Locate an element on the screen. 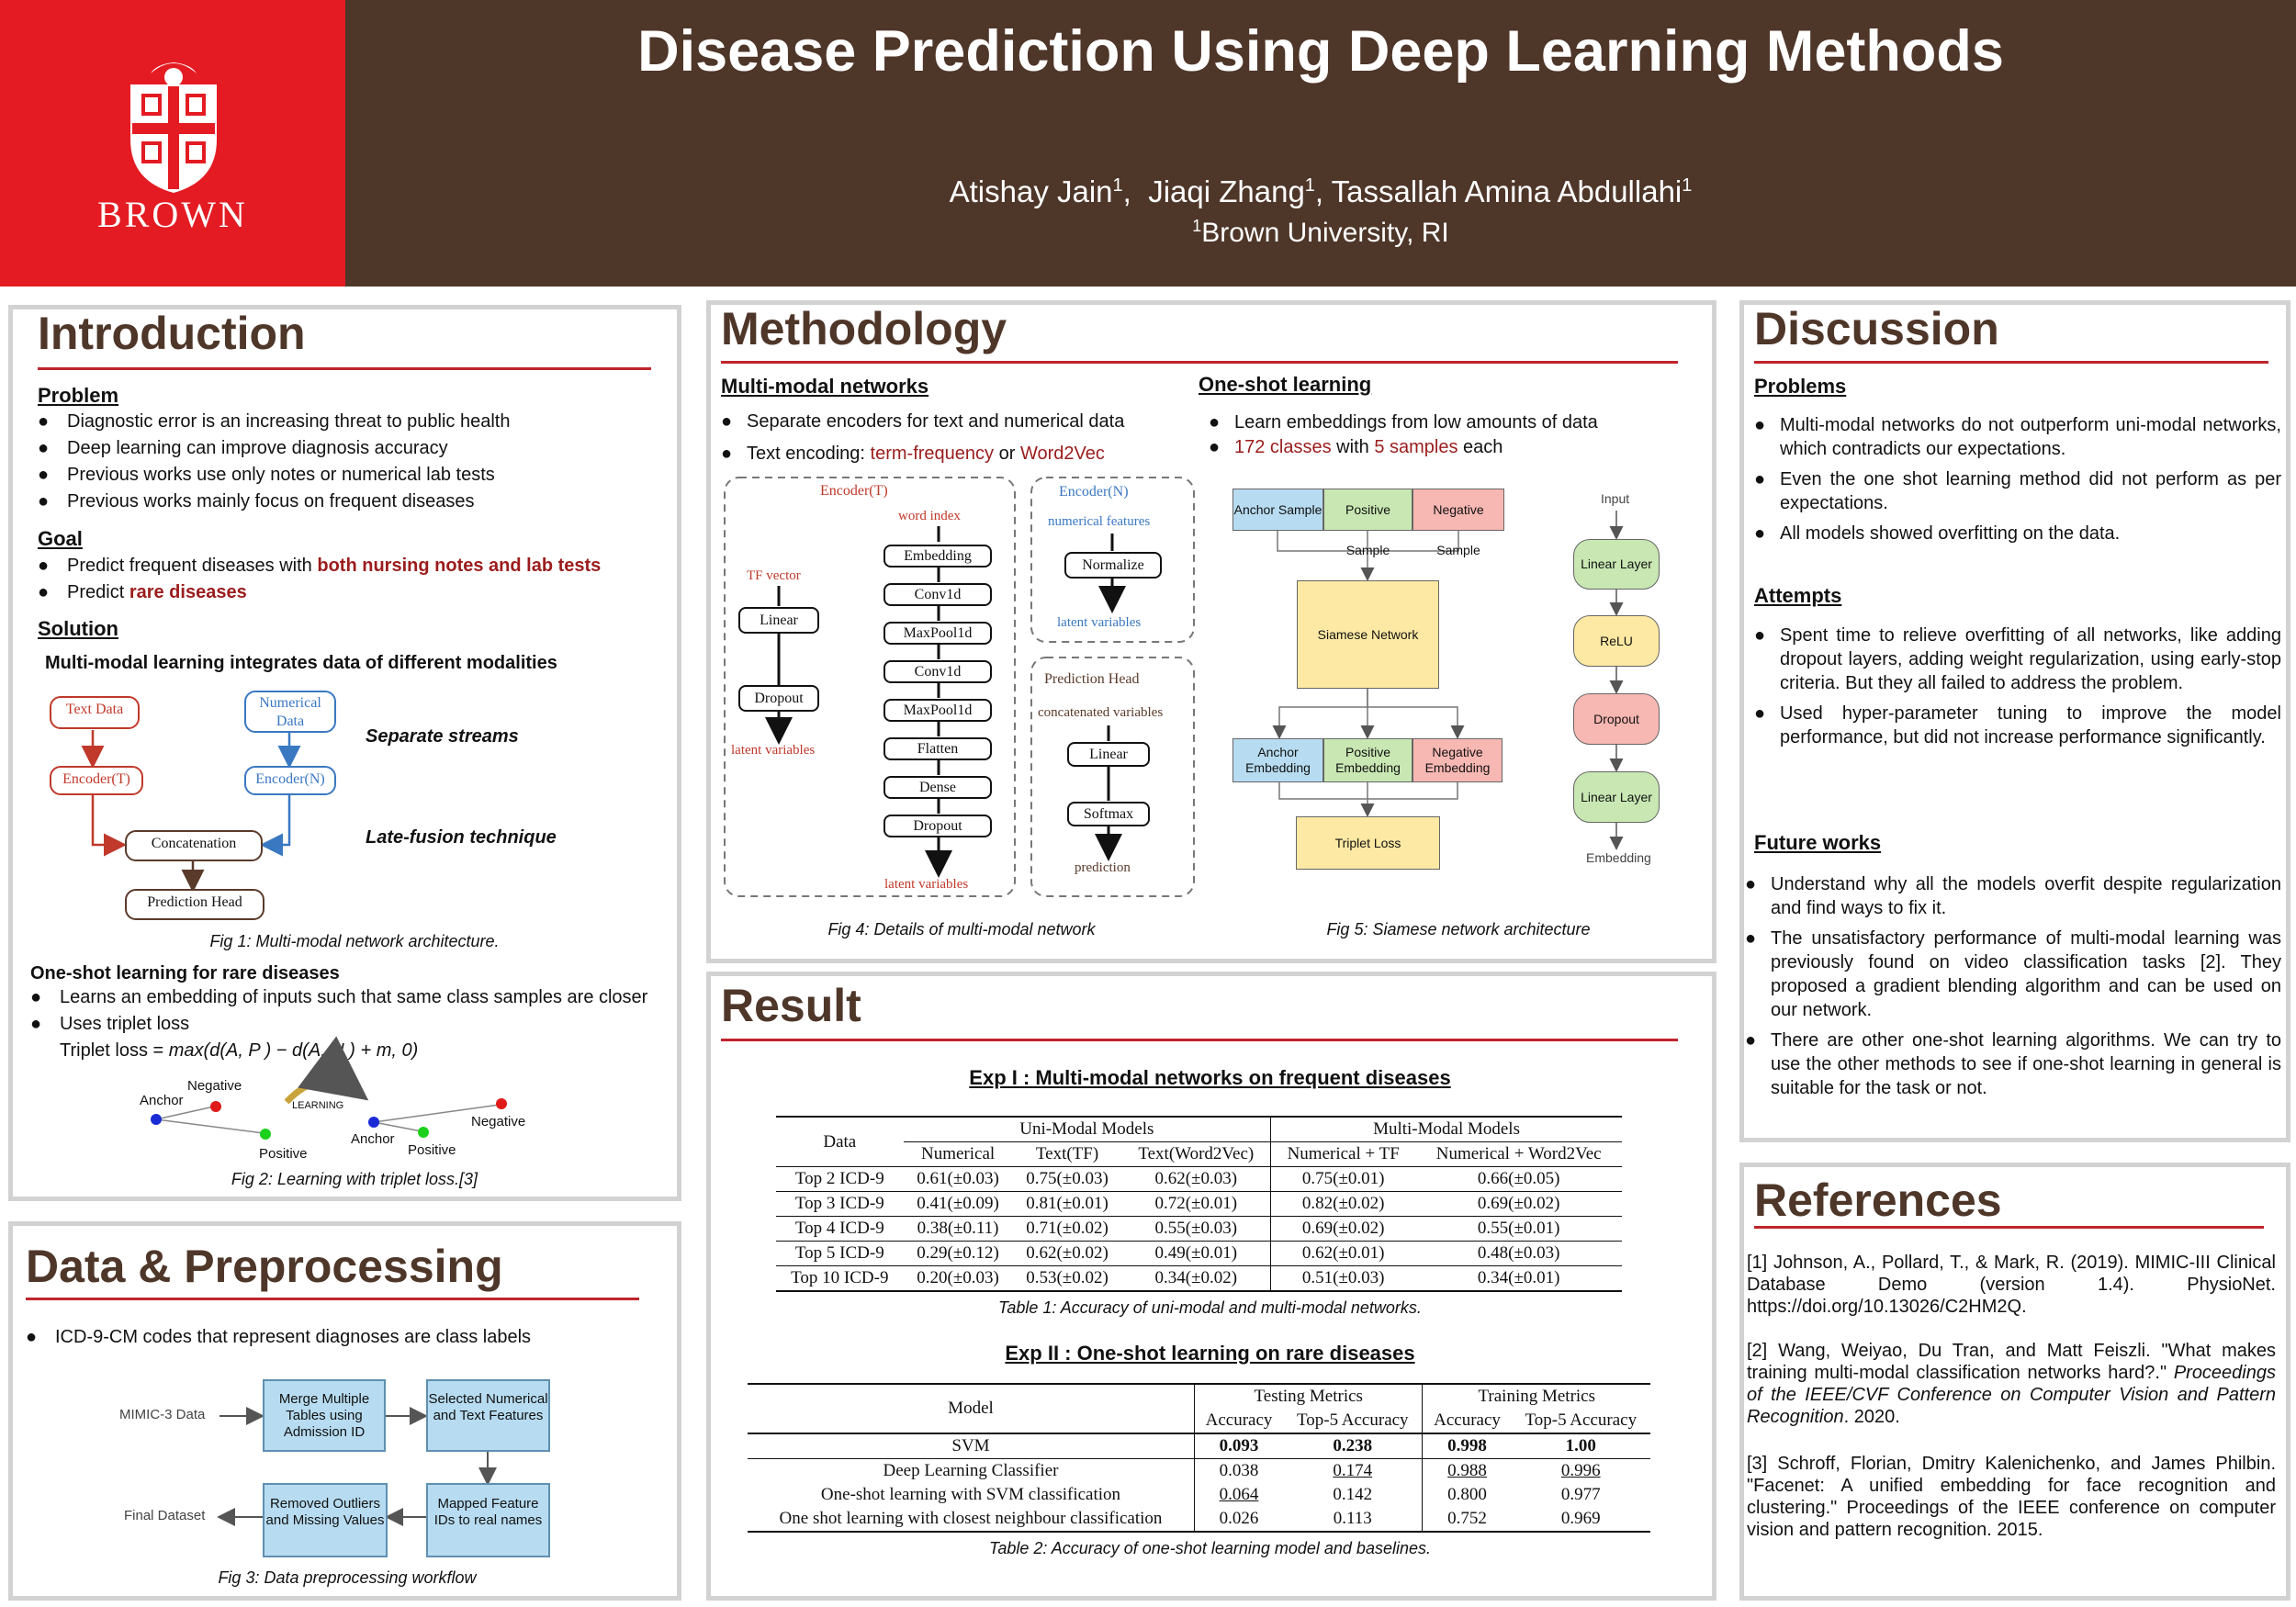 The image size is (2296, 1607). problem-heading: Problem is located at coordinates (78, 395).